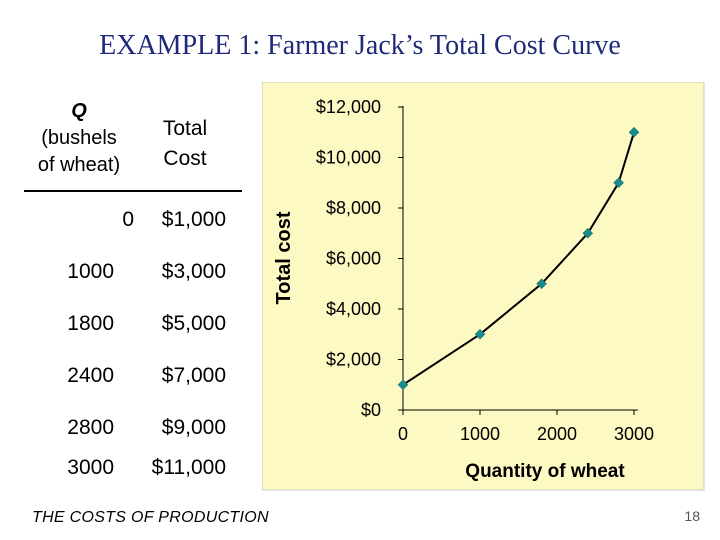 This screenshot has width=720, height=540. Describe the element at coordinates (90, 323) in the screenshot. I see `table-cell-quantity: 1800` at that location.